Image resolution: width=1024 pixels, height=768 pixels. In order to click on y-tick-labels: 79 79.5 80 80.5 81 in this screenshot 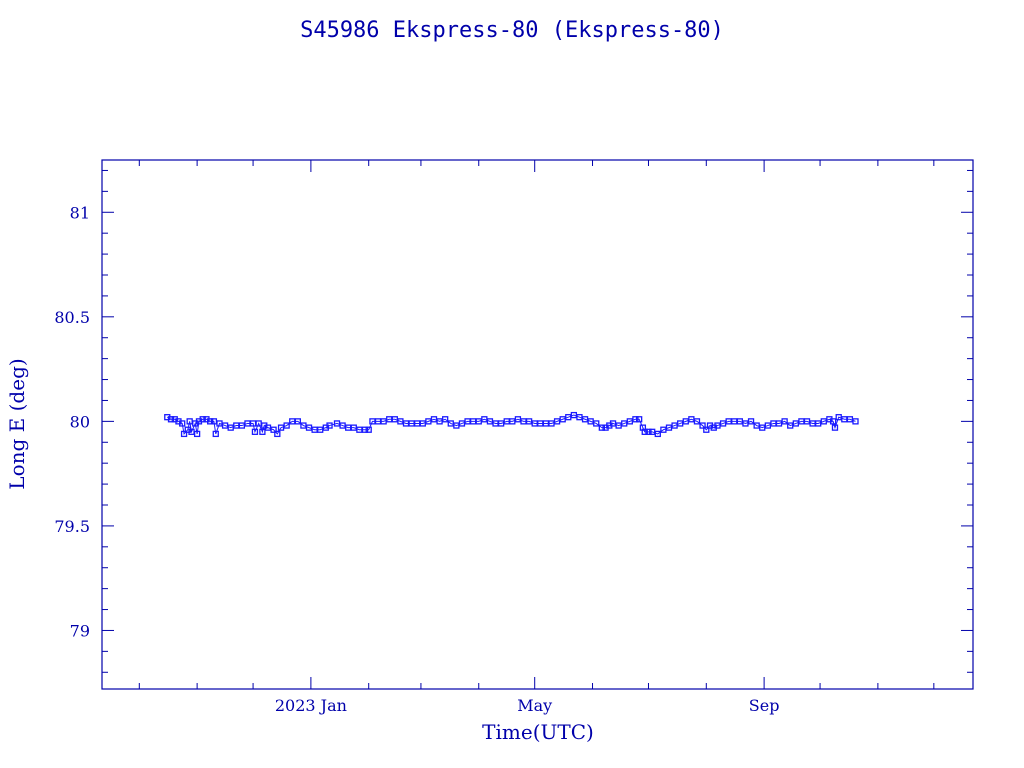, I will do `click(72, 421)`.